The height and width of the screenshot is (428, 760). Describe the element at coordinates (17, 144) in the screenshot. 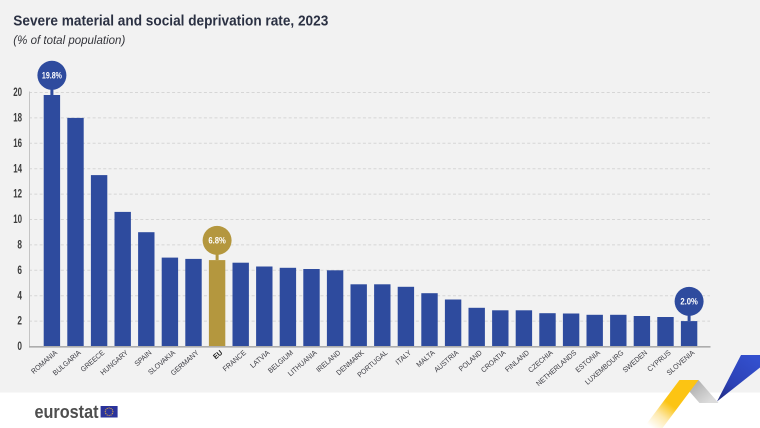

I see `svg-text: 16` at that location.